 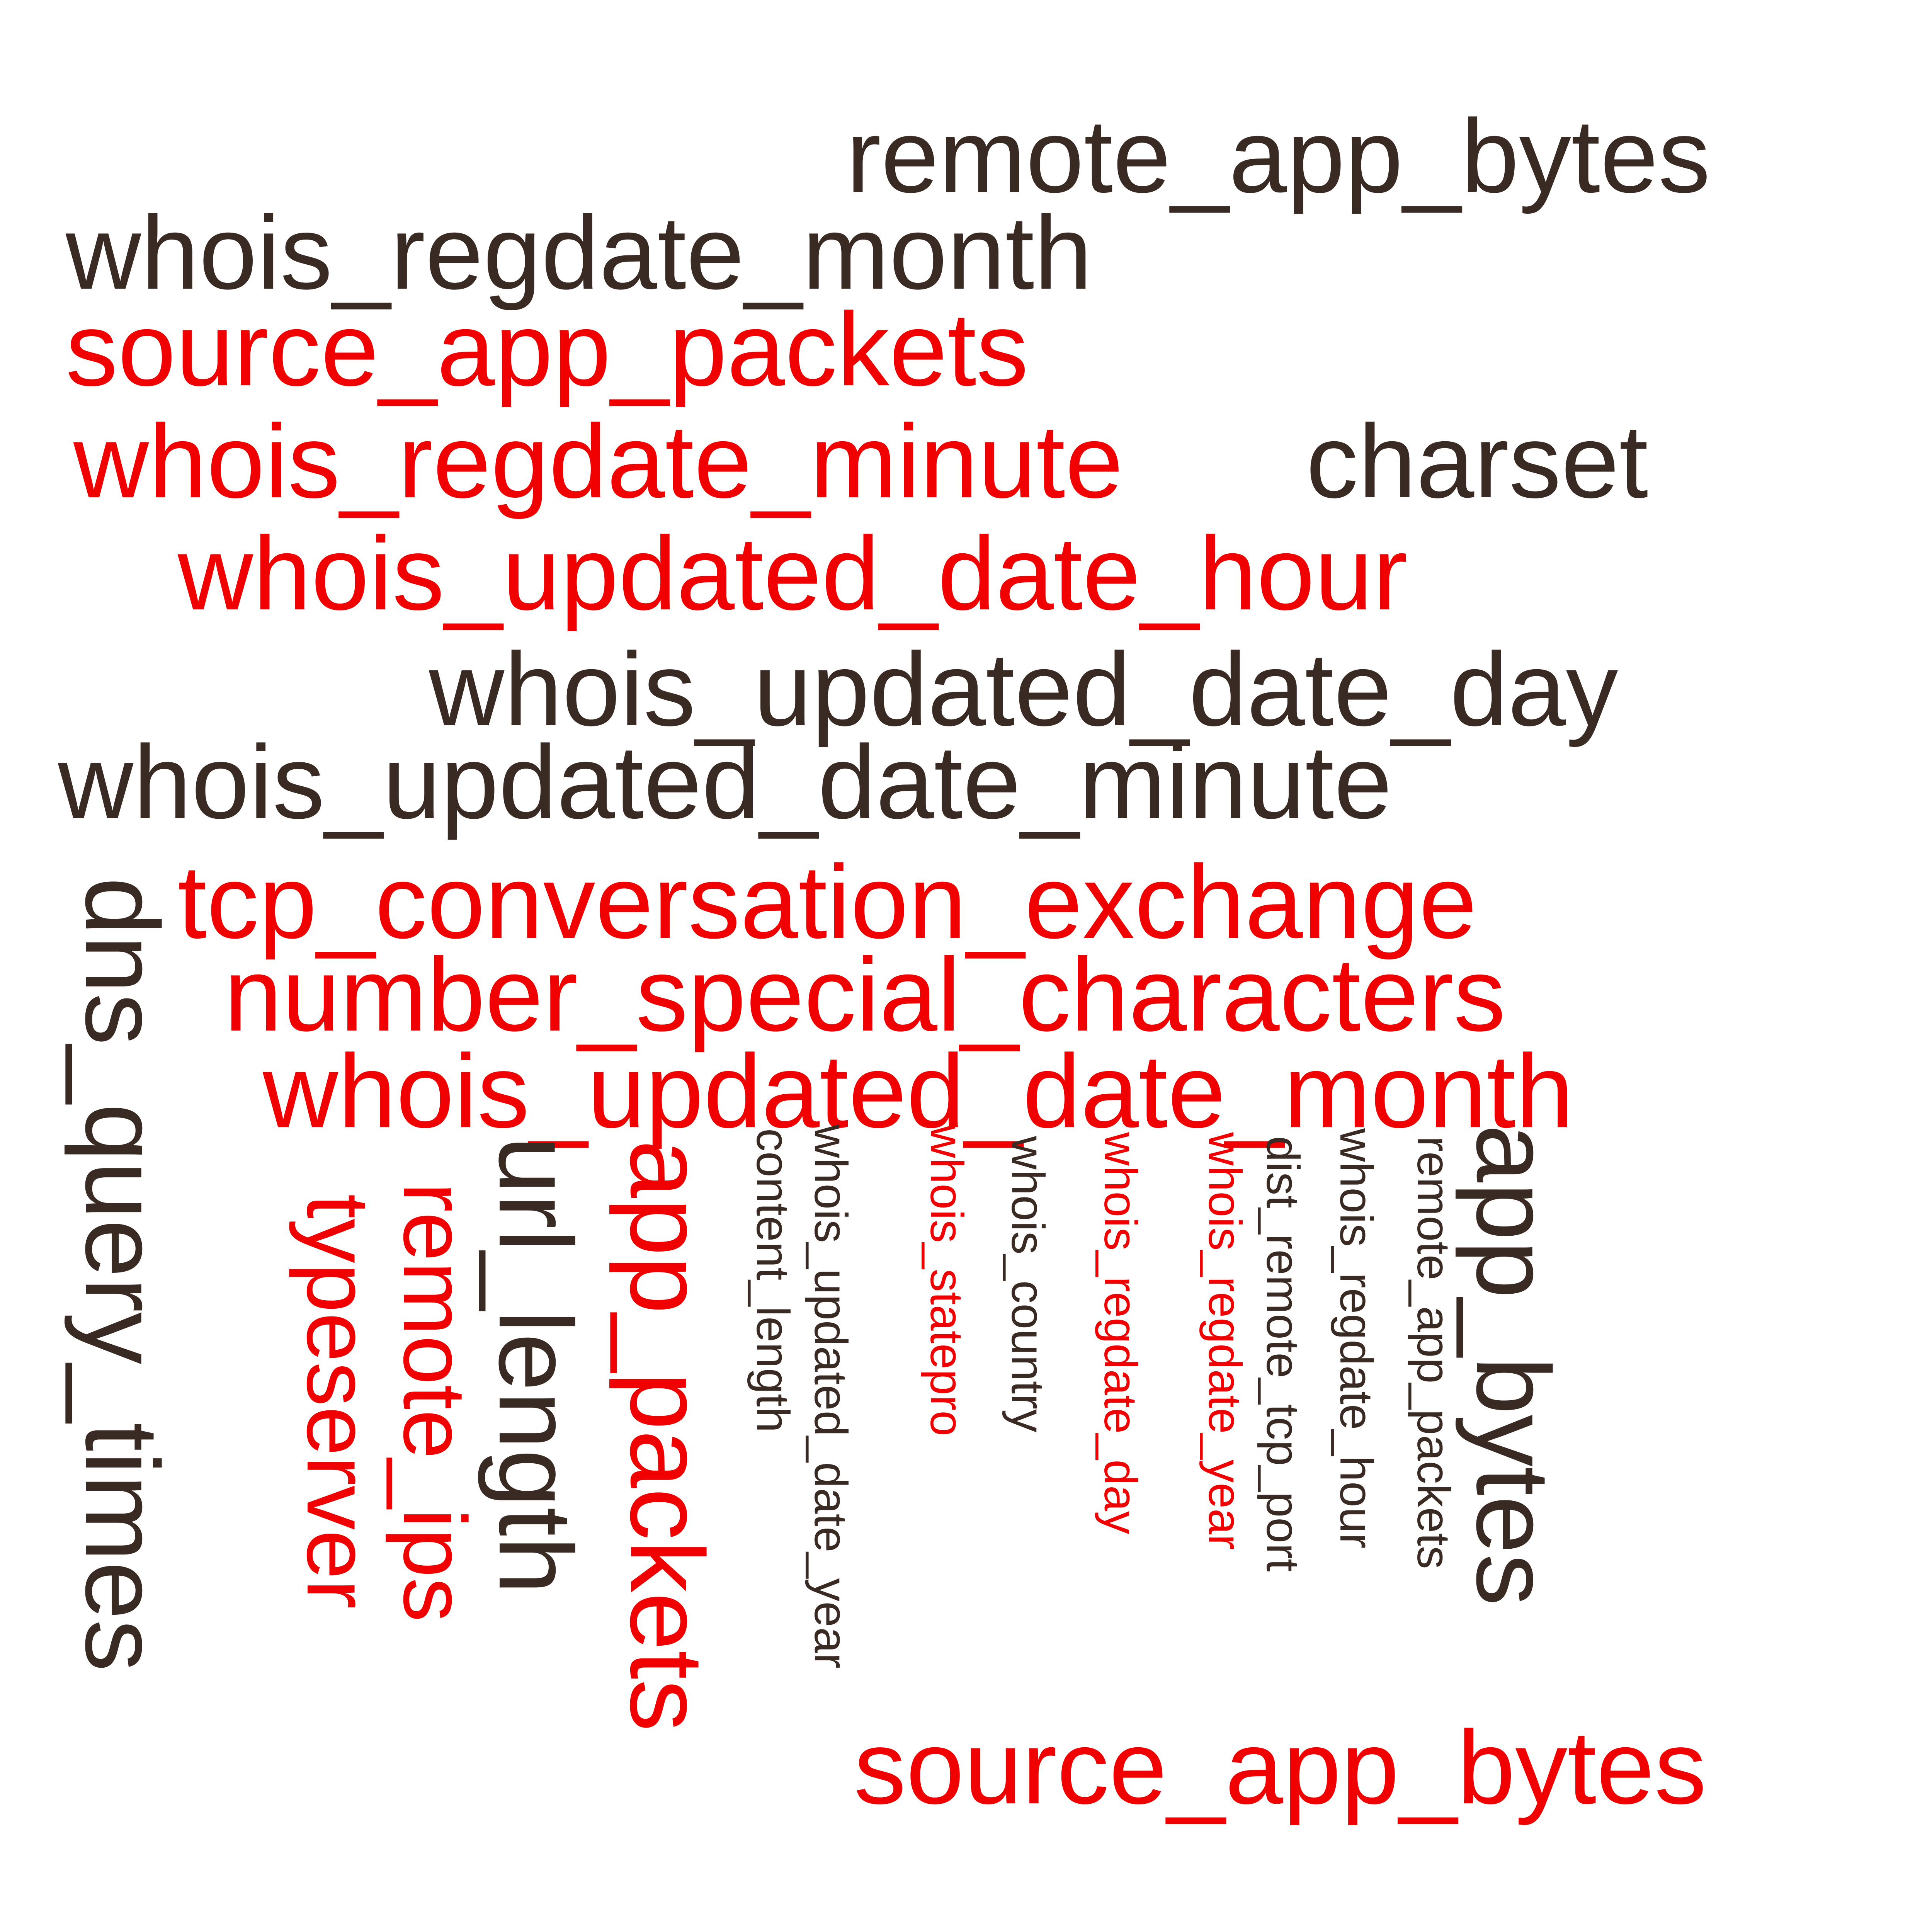 I want to click on word-whois-regdate-hour: whois_regdate_hour, so click(x=1356, y=1339).